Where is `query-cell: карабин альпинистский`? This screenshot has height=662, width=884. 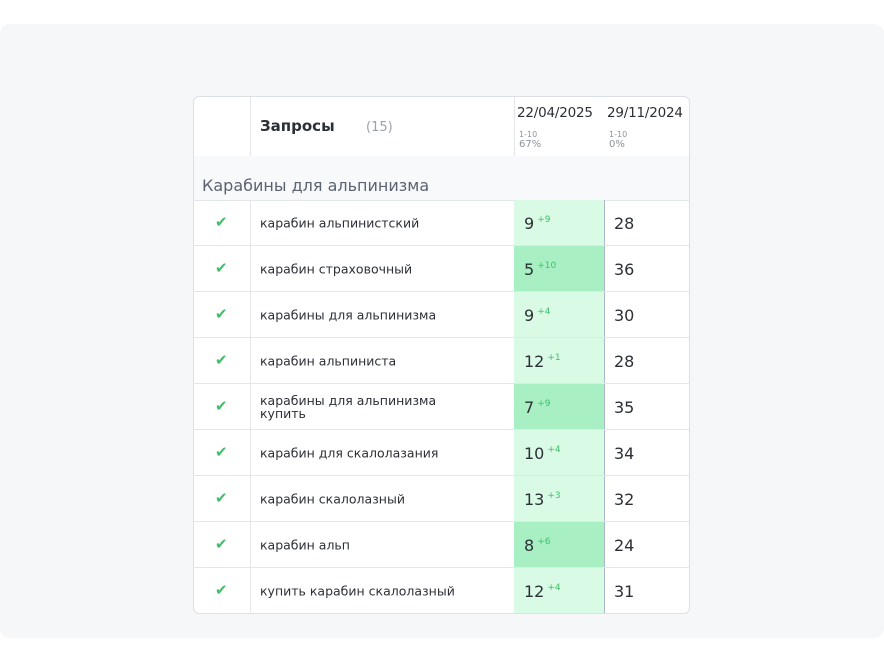 query-cell: карабин альпинистский is located at coordinates (382, 222).